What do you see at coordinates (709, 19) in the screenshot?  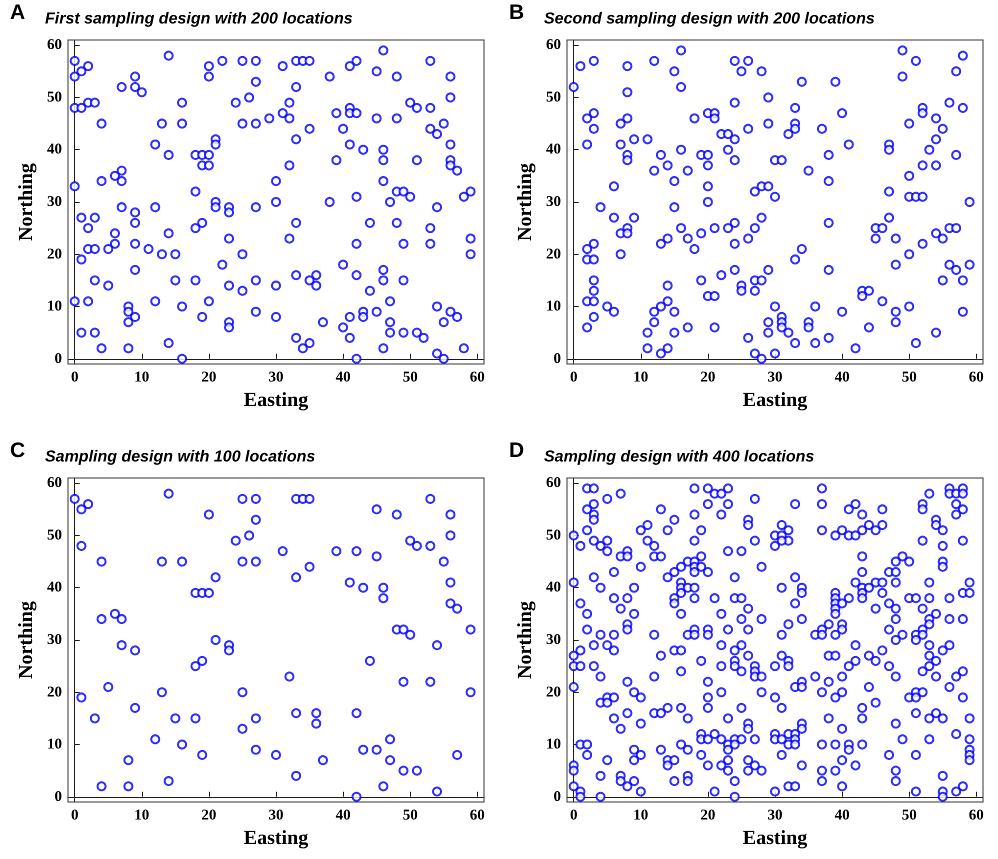 I see `chart-title: Second sampling design with 200 locations` at bounding box center [709, 19].